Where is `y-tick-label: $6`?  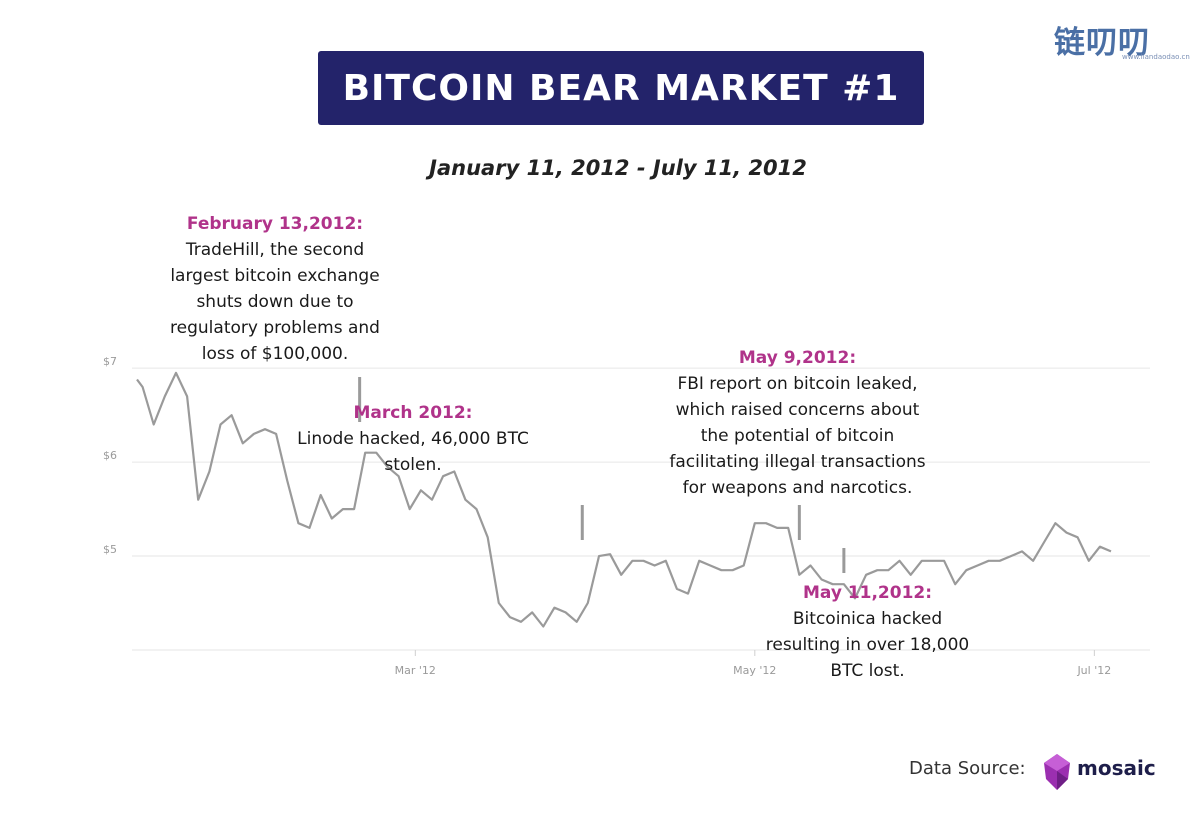 y-tick-label: $6 is located at coordinates (110, 455).